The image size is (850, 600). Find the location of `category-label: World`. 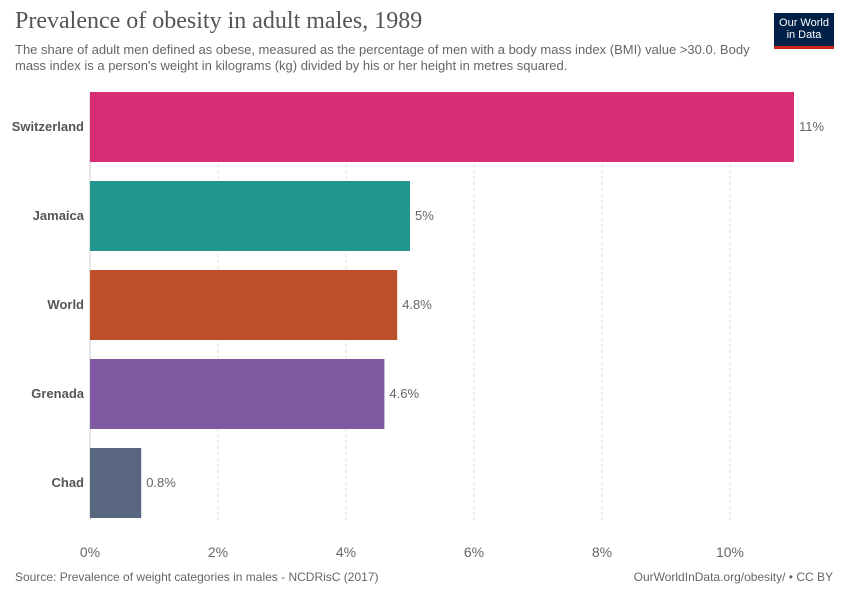

category-label: World is located at coordinates (65, 304).